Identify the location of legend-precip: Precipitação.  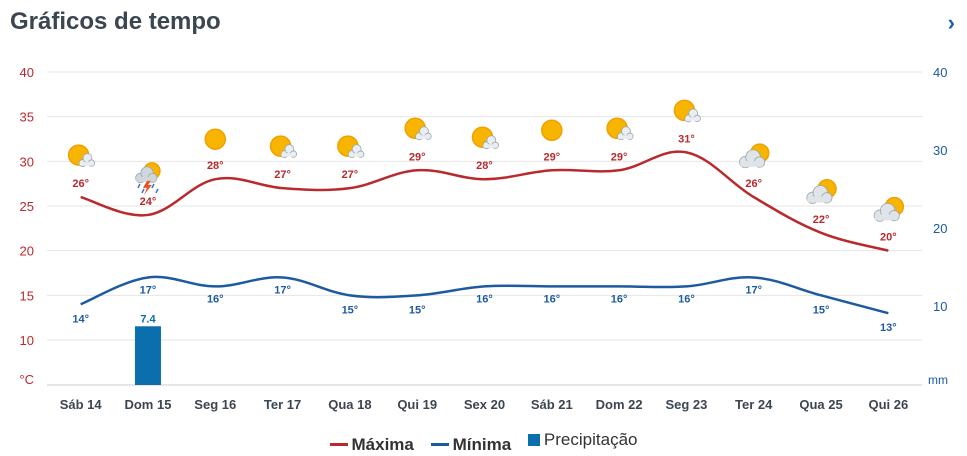
(582, 440).